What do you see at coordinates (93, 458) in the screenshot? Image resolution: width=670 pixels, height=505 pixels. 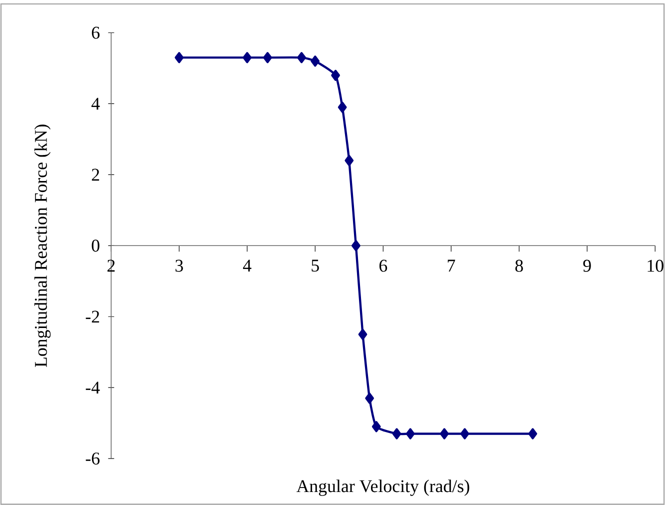 I see `y-tick-label: -6` at bounding box center [93, 458].